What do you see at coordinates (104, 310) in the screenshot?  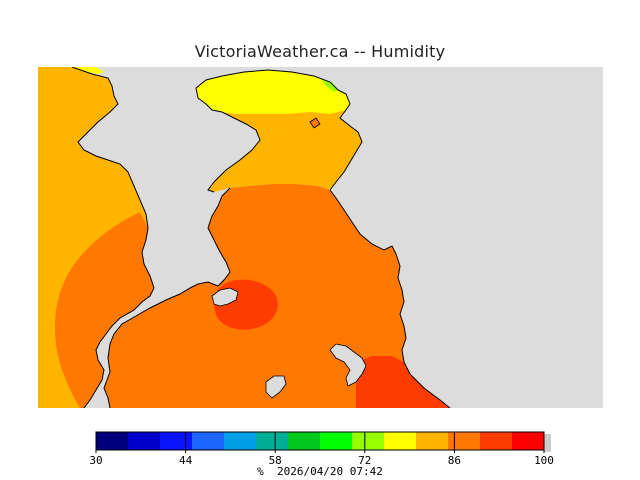 I see `land-west-high-humidity` at bounding box center [104, 310].